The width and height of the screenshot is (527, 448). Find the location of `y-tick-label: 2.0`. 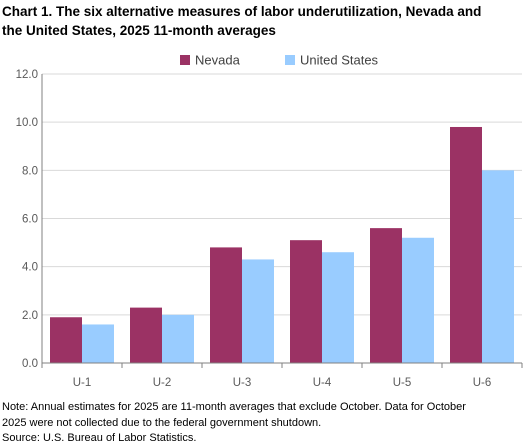

y-tick-label: 2.0 is located at coordinates (30, 316).